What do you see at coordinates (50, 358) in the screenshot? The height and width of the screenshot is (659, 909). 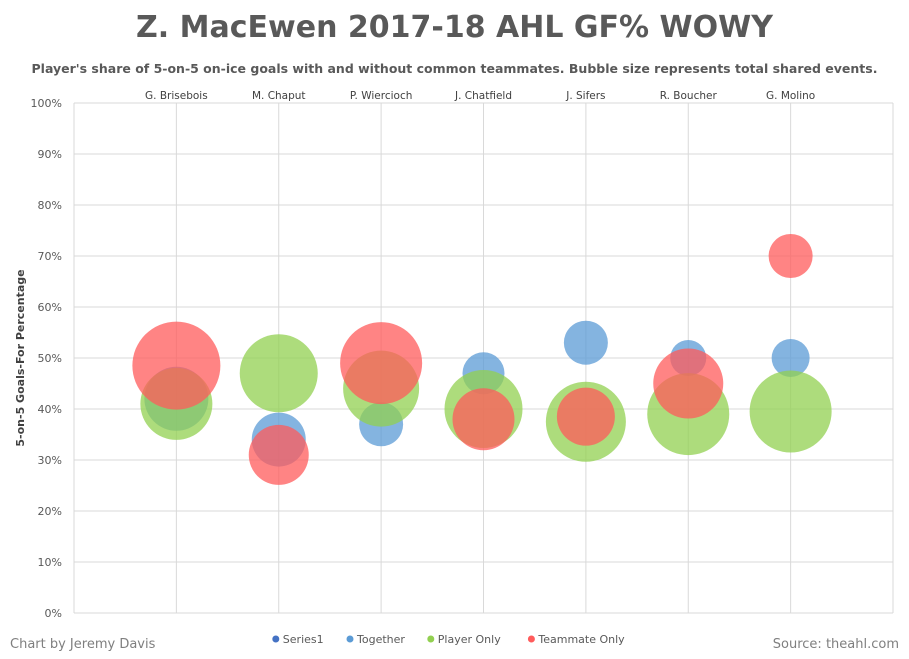 I see `y-tick-label: 50%` at bounding box center [50, 358].